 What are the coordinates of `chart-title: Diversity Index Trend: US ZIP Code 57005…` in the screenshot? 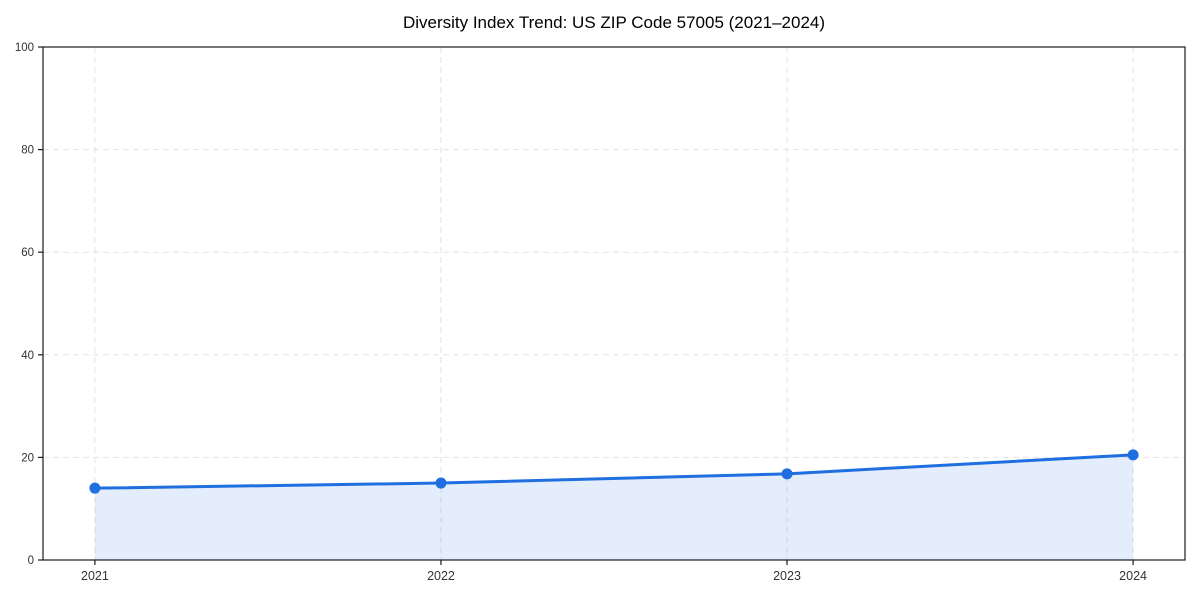 It's located at (614, 22).